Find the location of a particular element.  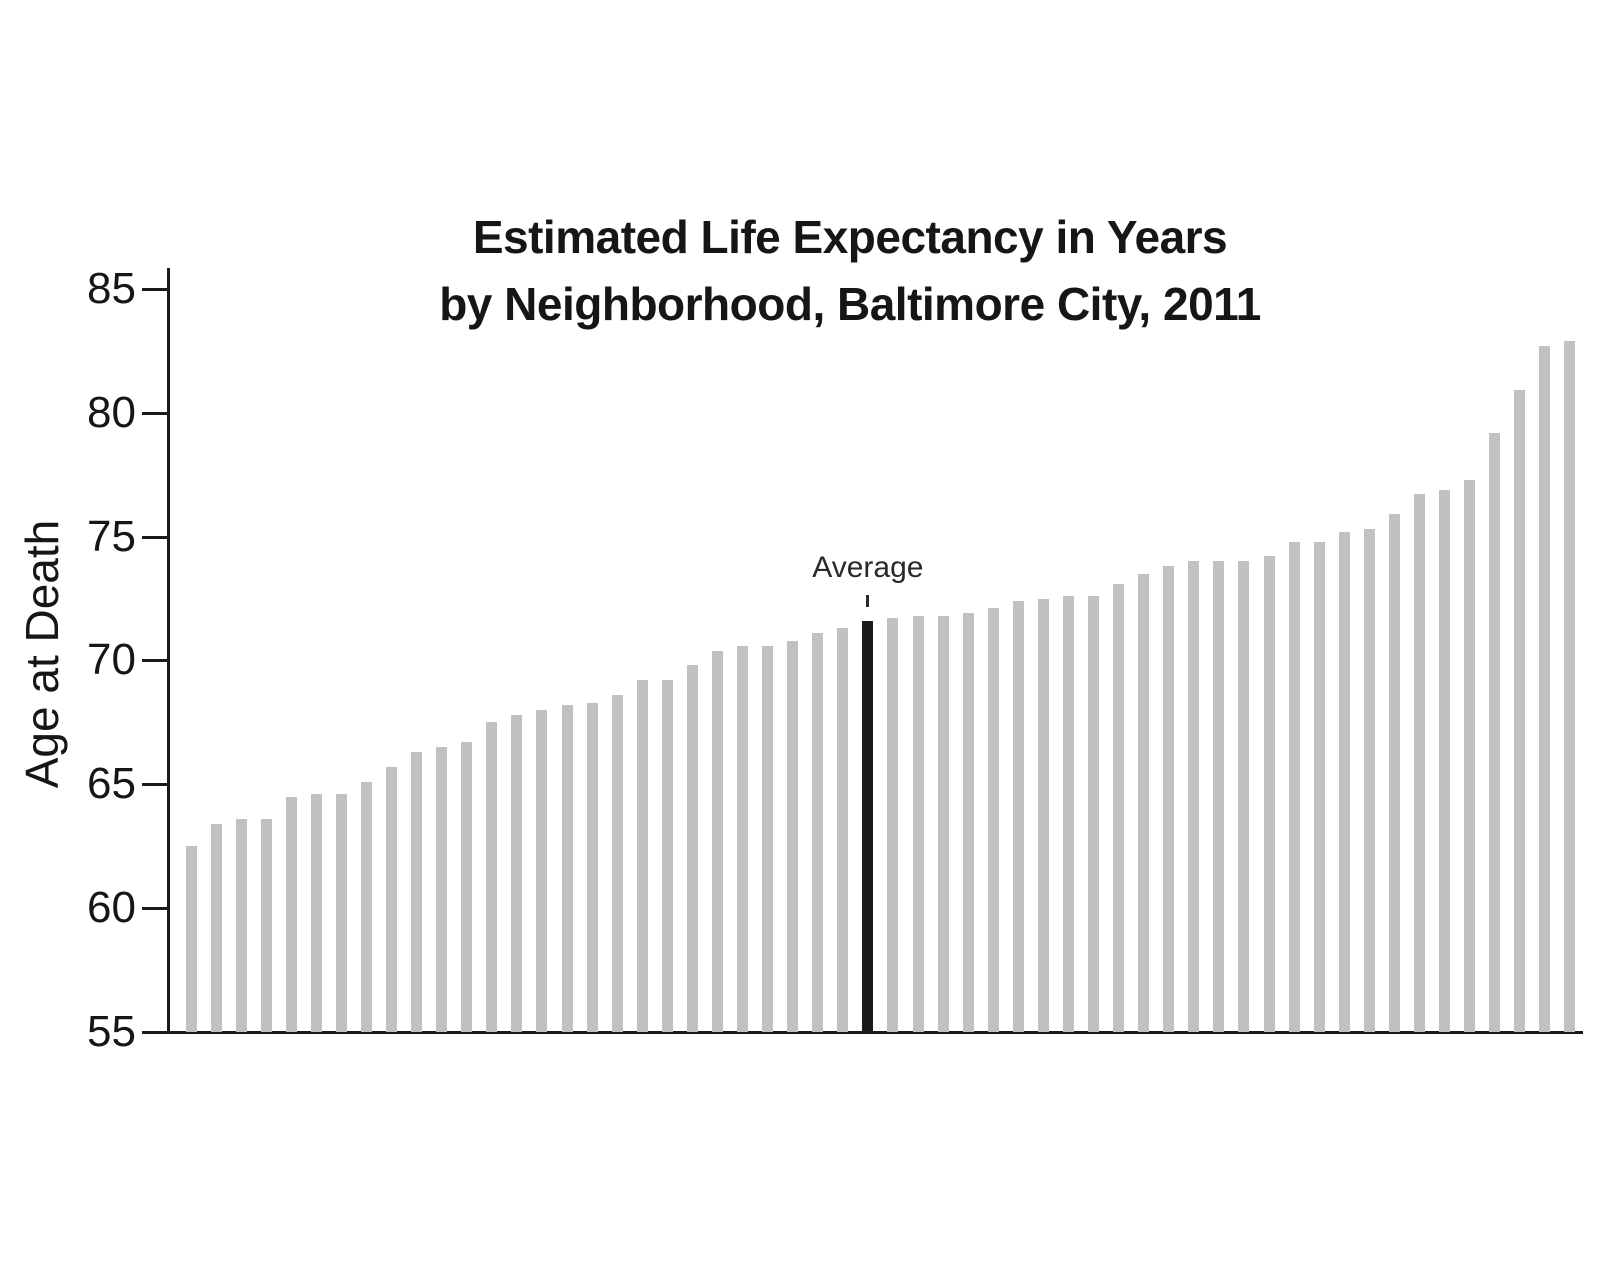

y-axis-line is located at coordinates (168, 651).